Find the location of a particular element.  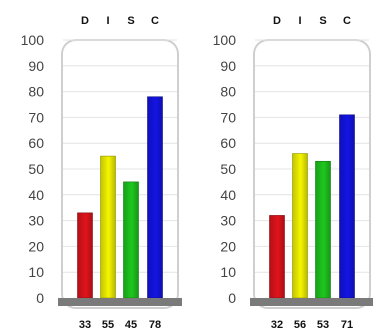

value-label-d: 33 is located at coordinates (85, 324).